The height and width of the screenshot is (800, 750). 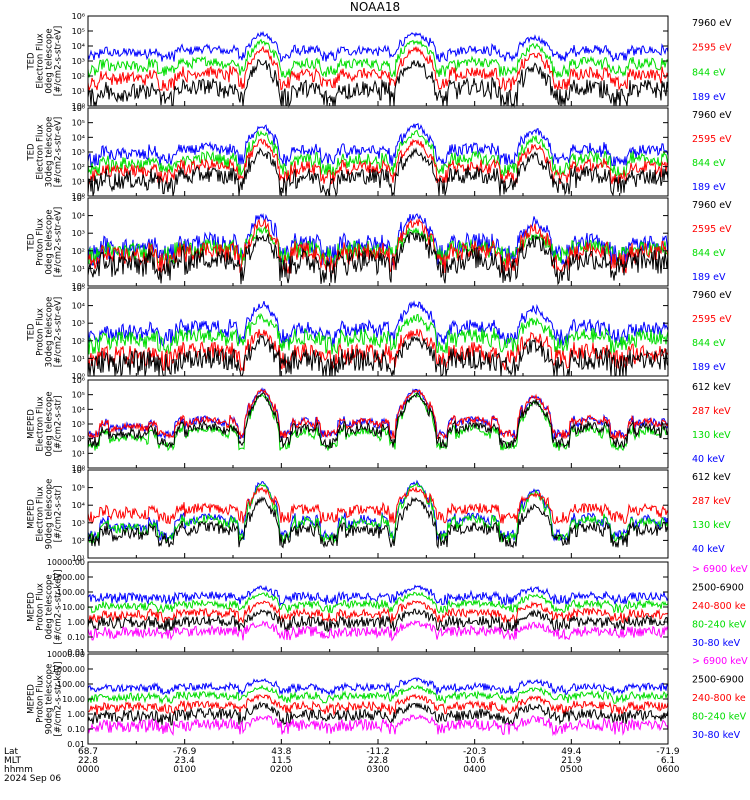 What do you see at coordinates (78, 137) in the screenshot?
I see `ytick-label-1-4: 10⁴` at bounding box center [78, 137].